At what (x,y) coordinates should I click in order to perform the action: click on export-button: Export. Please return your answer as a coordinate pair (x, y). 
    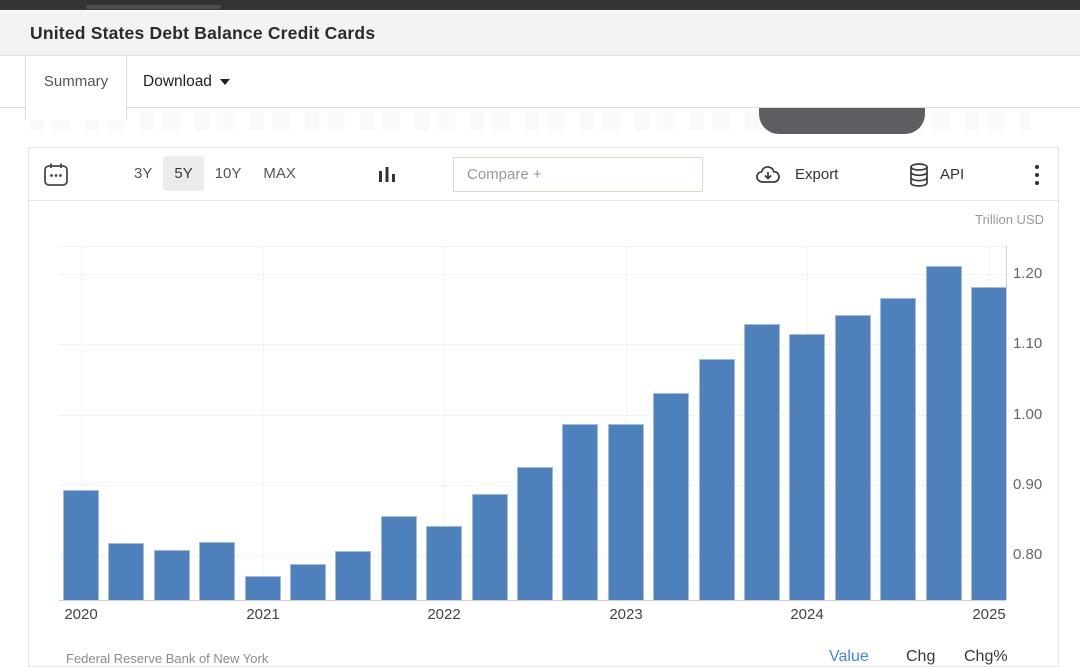
    Looking at the image, I should click on (796, 174).